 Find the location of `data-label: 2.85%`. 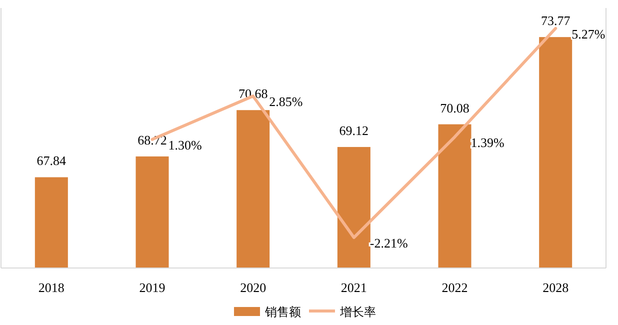

data-label: 2.85% is located at coordinates (286, 102).